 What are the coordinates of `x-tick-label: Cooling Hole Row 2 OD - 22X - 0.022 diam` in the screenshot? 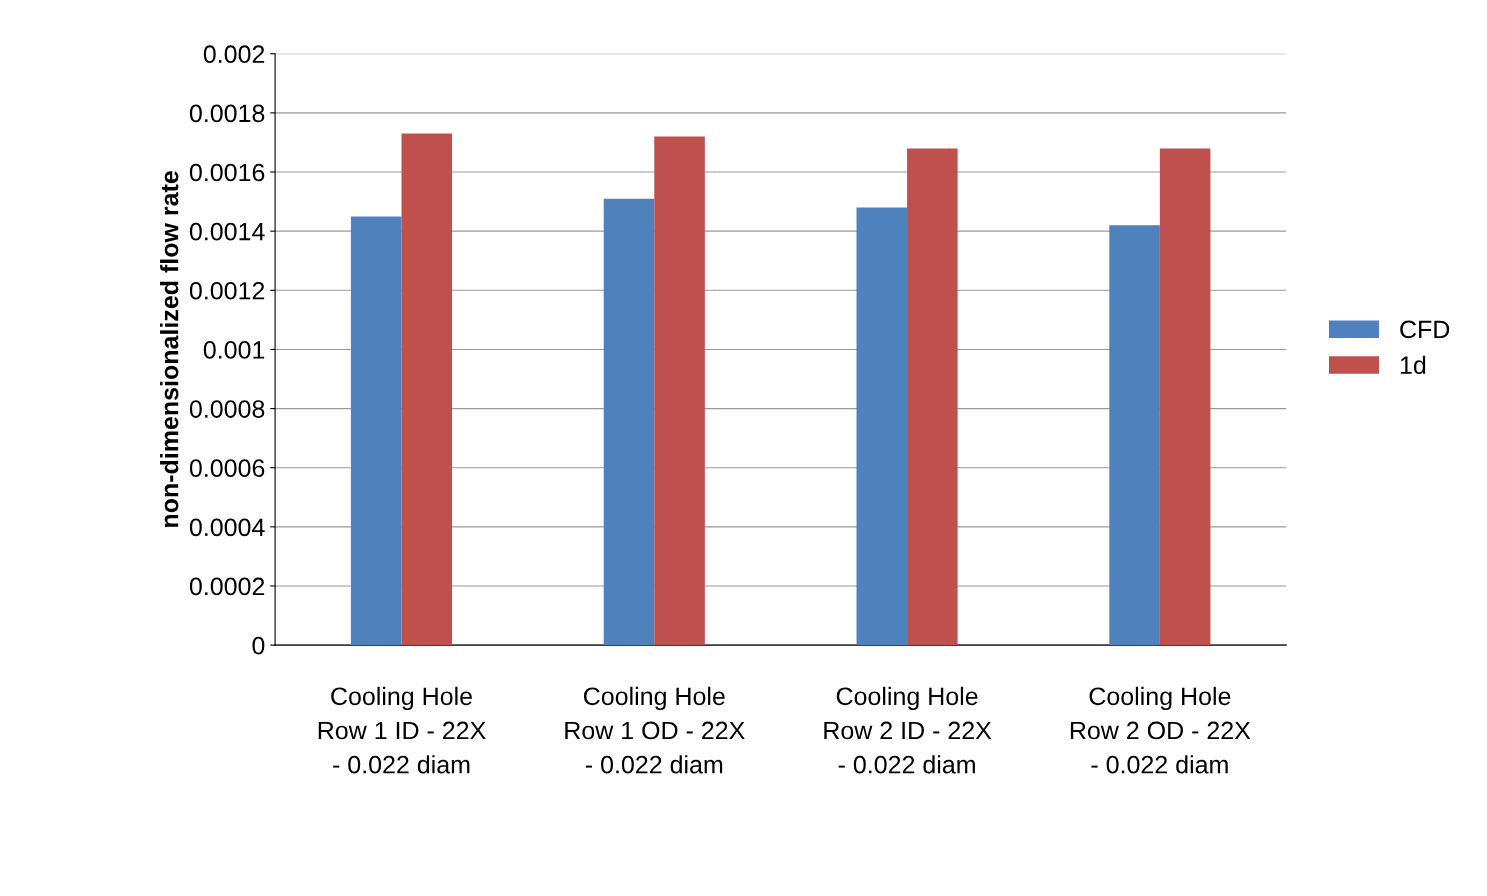 It's located at (1160, 730).